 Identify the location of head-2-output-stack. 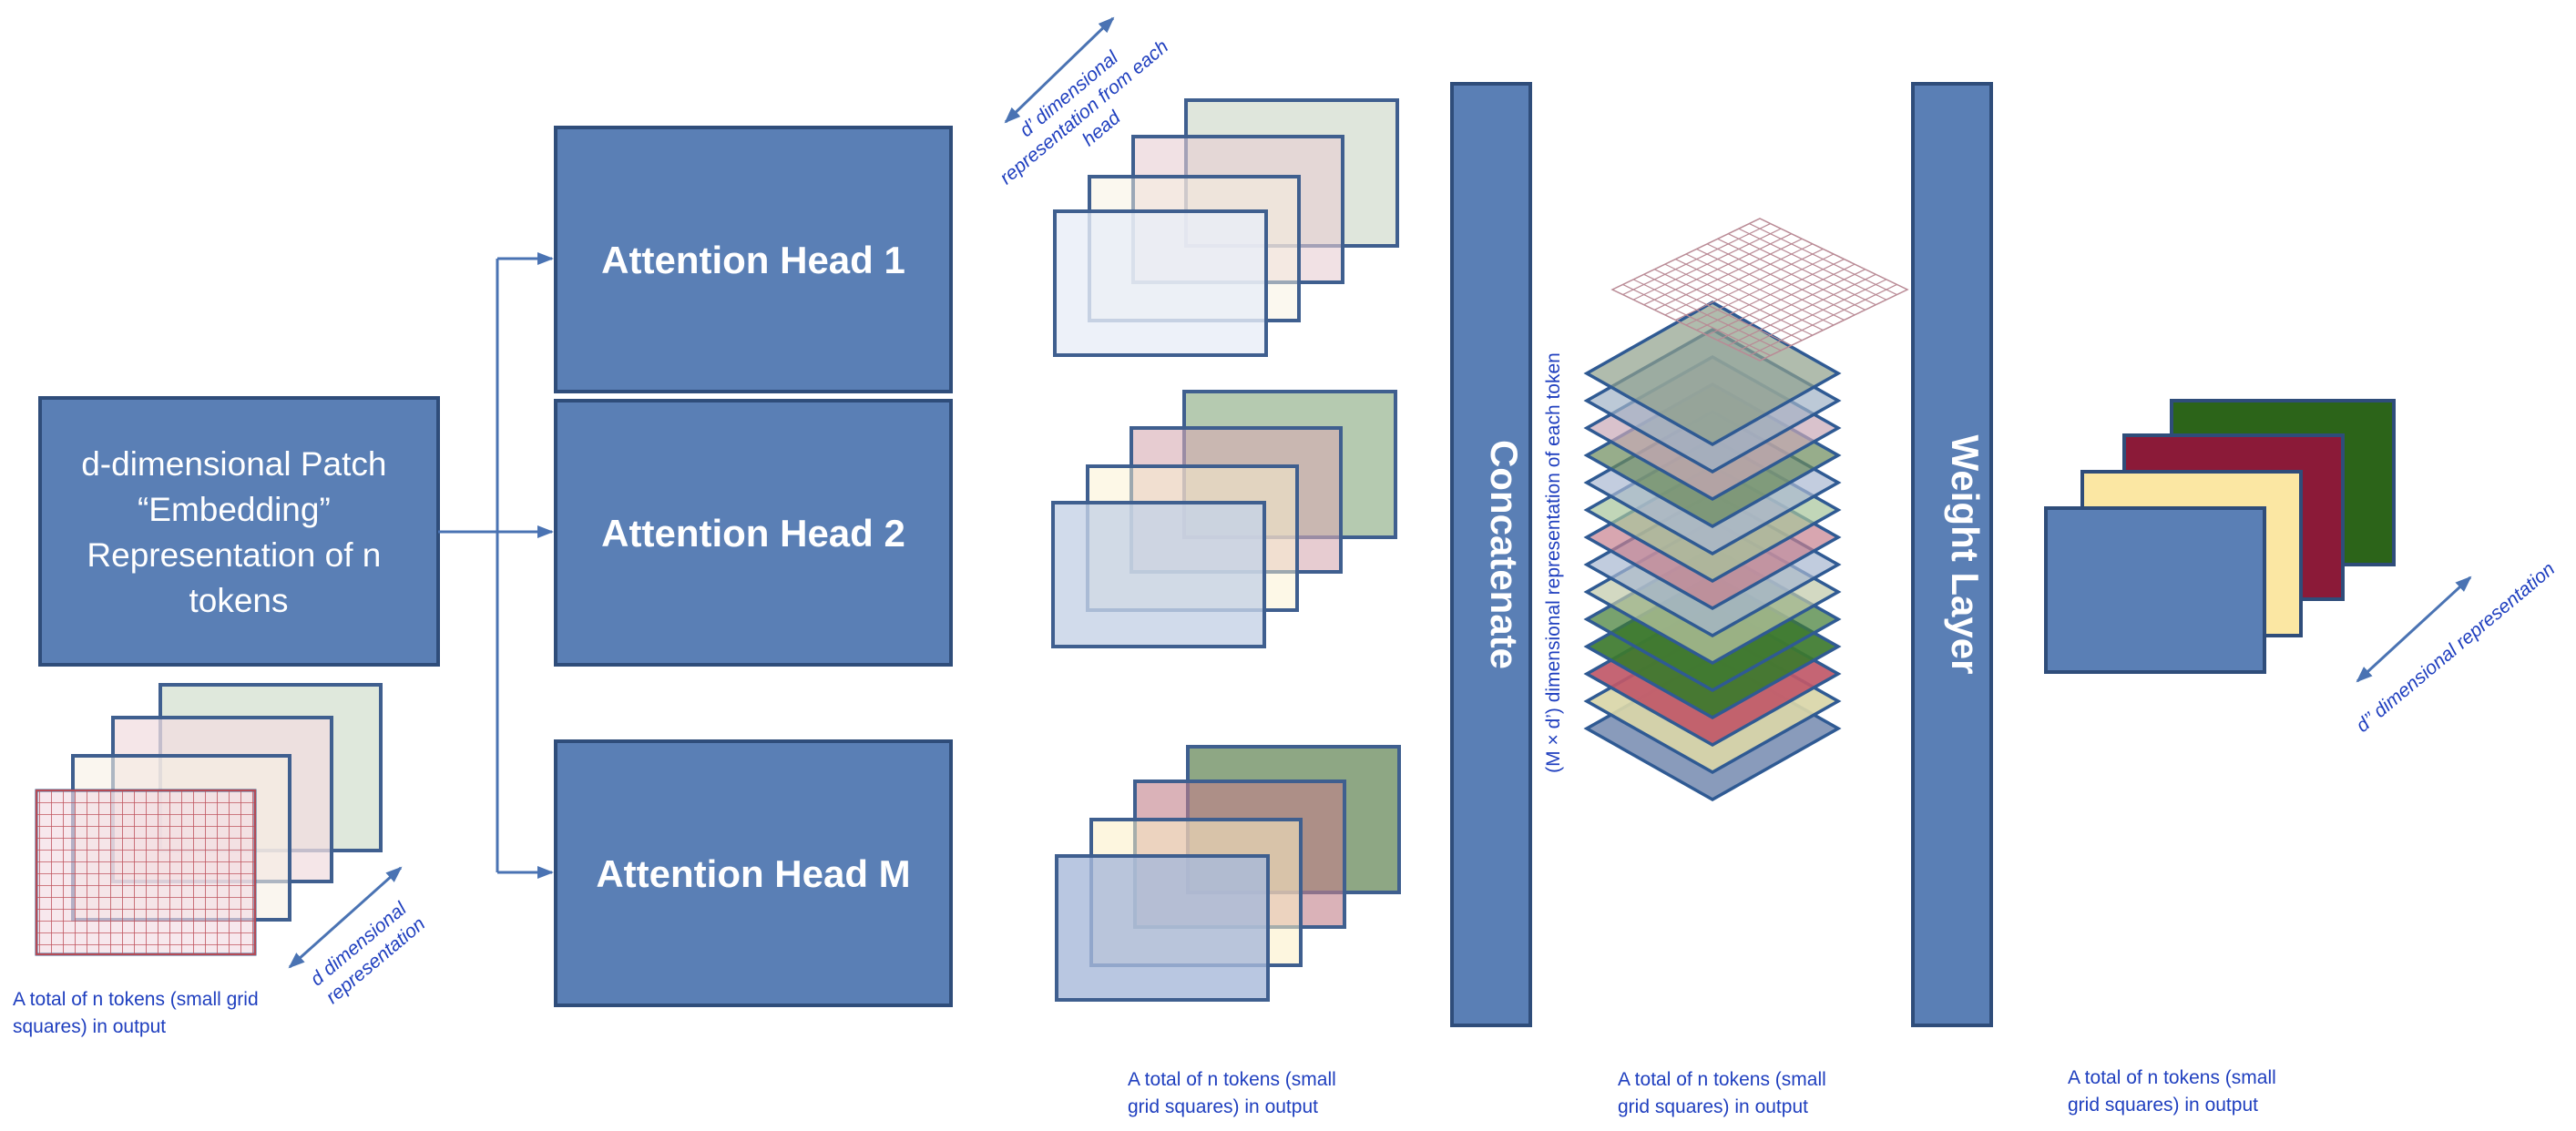
(1224, 519).